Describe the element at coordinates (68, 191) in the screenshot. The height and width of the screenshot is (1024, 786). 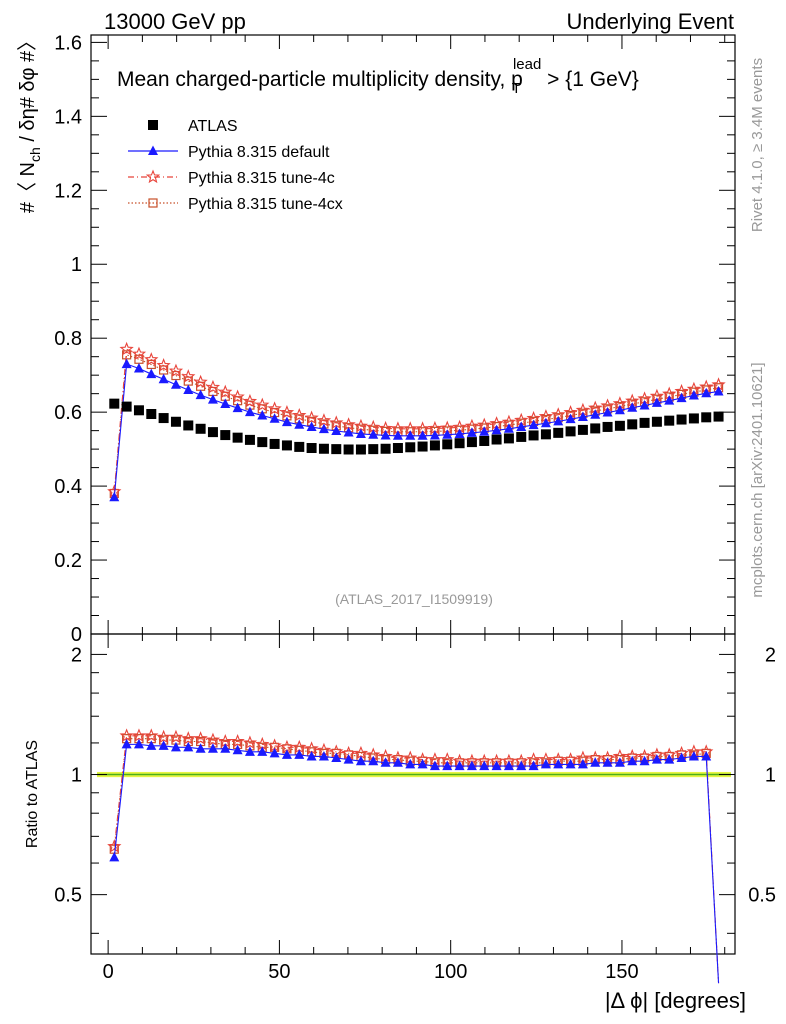
I see `y-tick-label: 1.2` at that location.